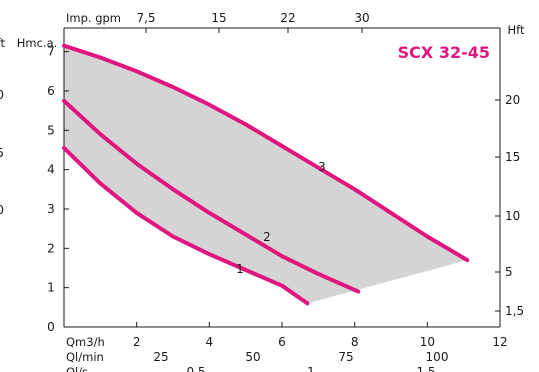 This screenshot has height=372, width=539. I want to click on bottom-tick-label: 12, so click(499, 342).